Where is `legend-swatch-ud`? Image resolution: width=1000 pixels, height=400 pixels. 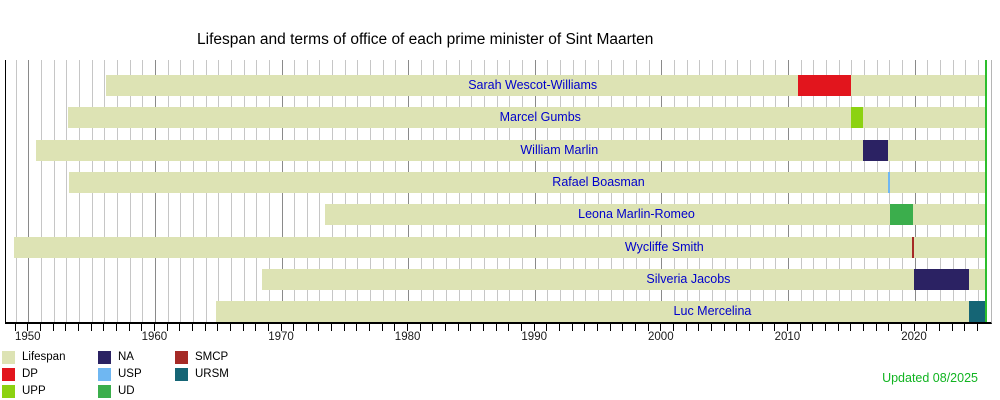
legend-swatch-ud is located at coordinates (104, 391).